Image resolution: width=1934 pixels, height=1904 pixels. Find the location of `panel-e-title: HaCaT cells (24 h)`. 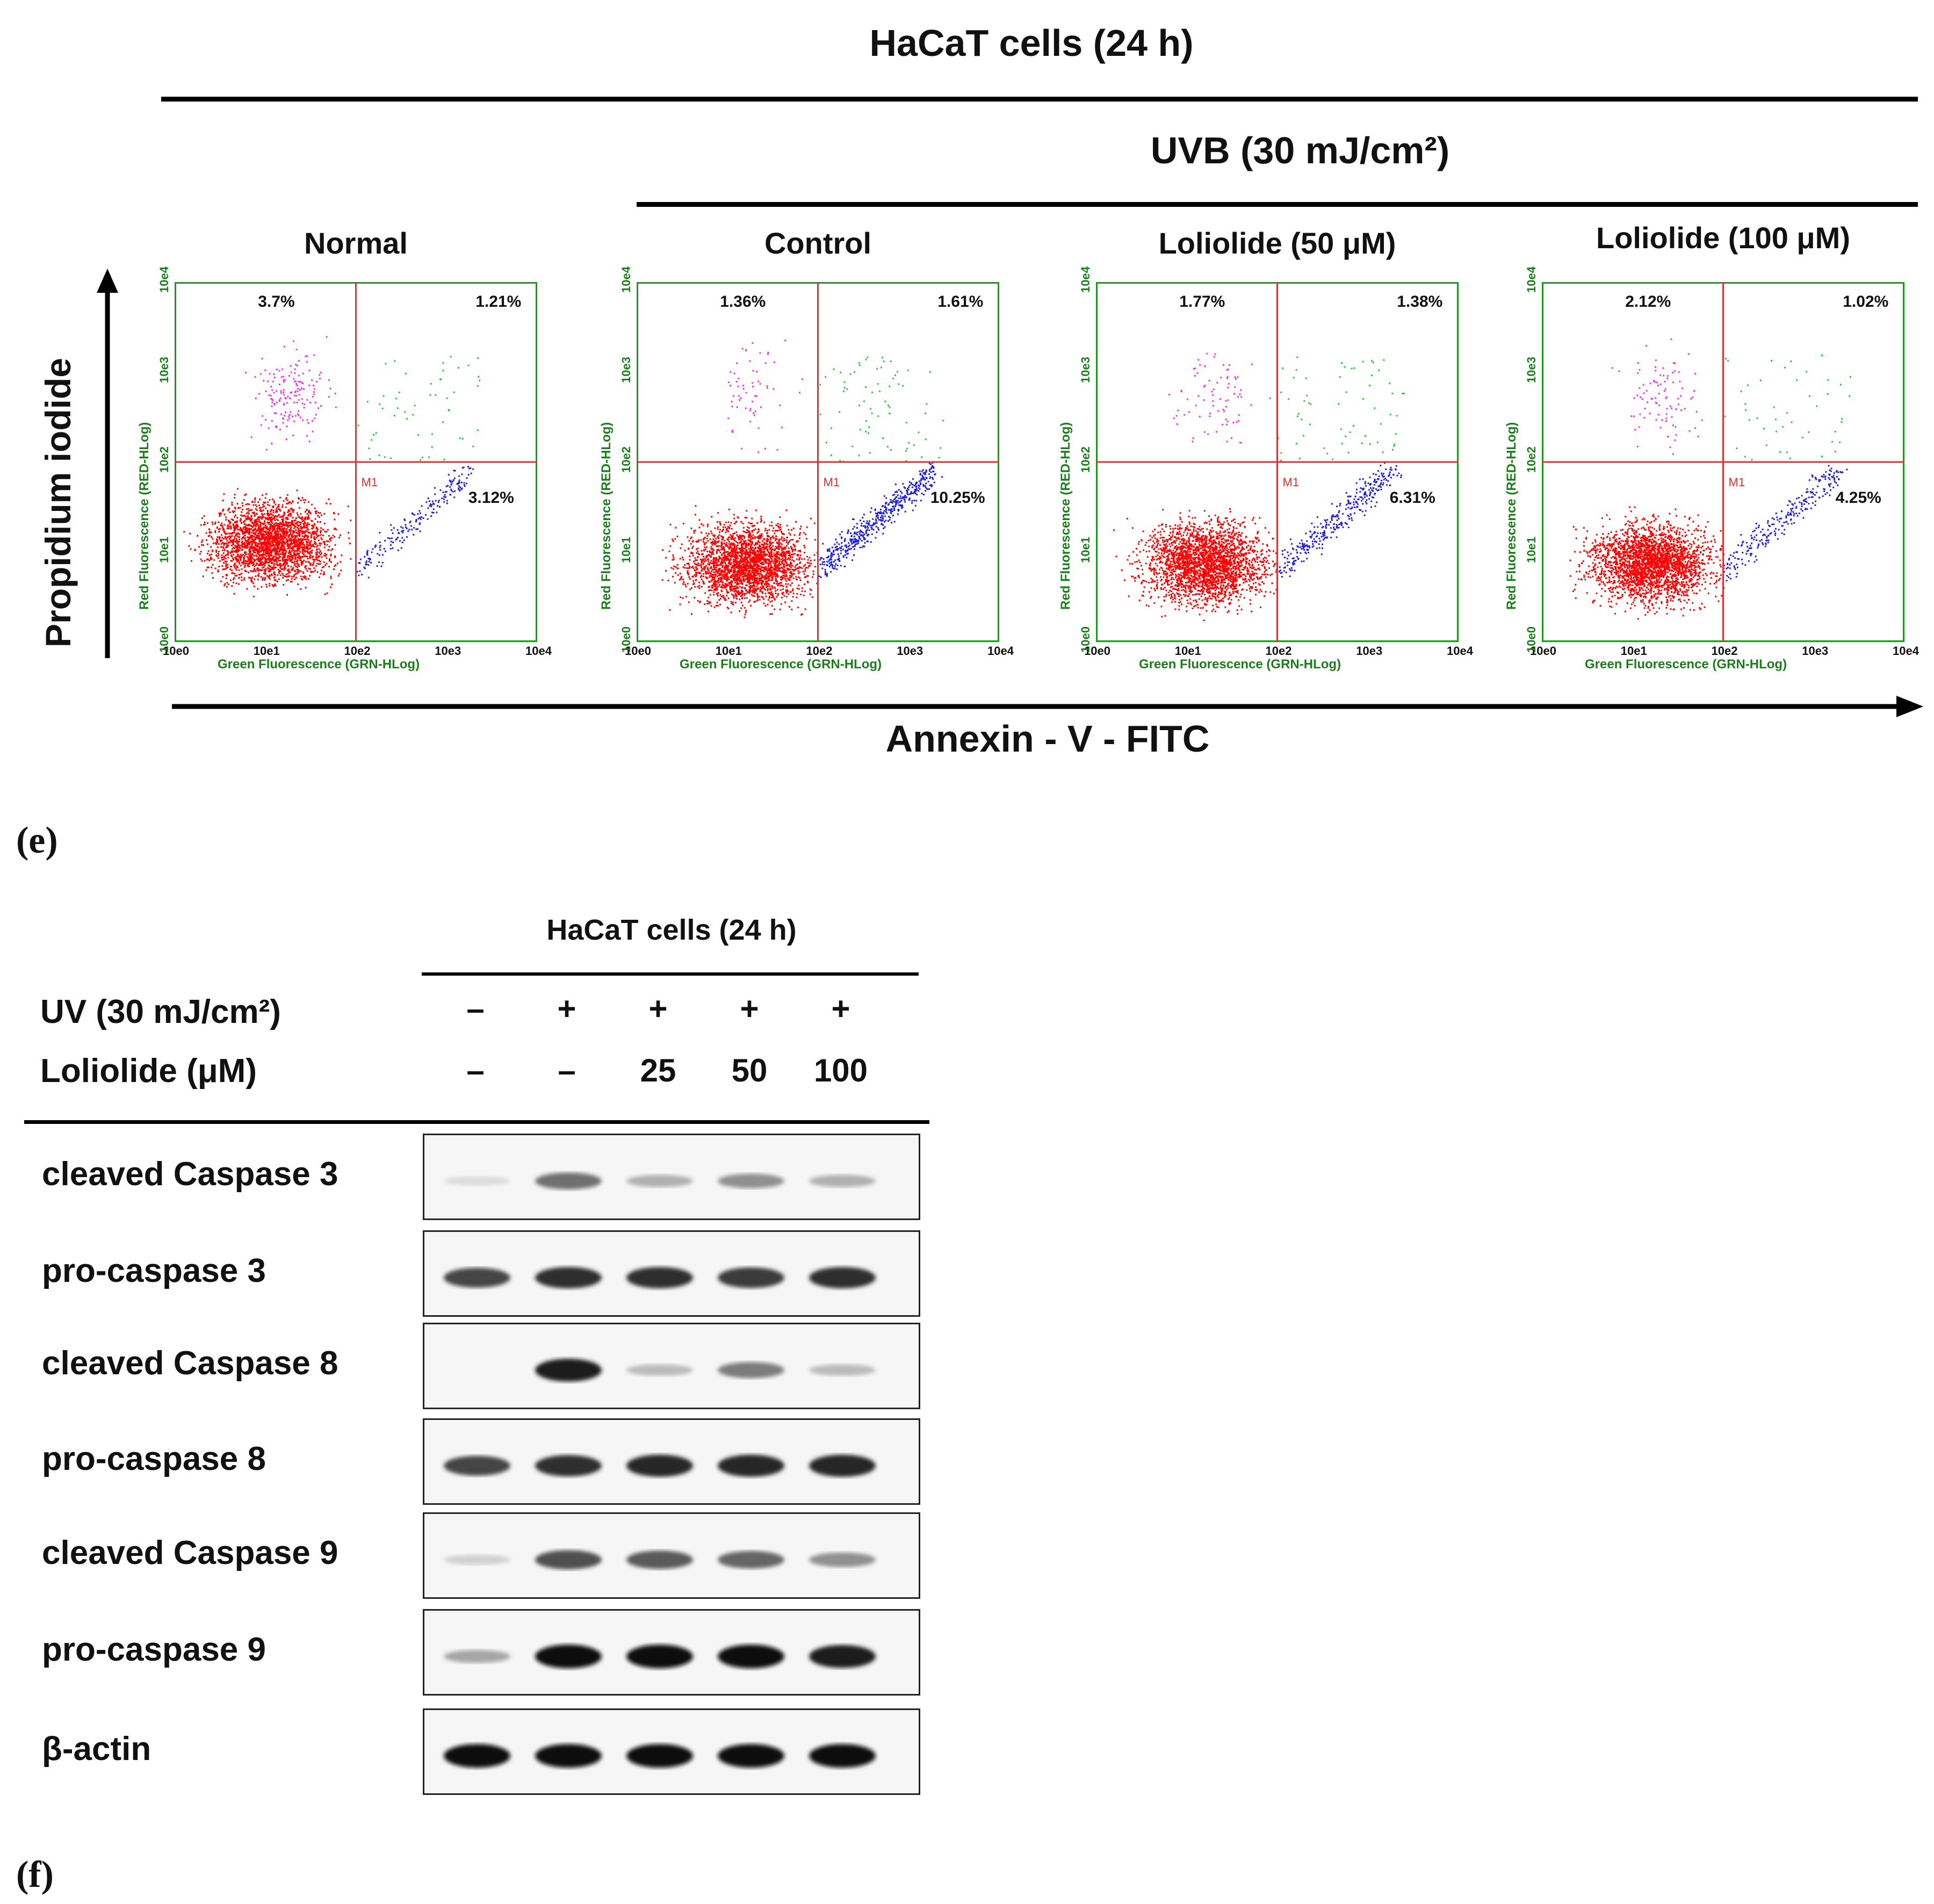

panel-e-title: HaCaT cells (24 h) is located at coordinates (1031, 43).